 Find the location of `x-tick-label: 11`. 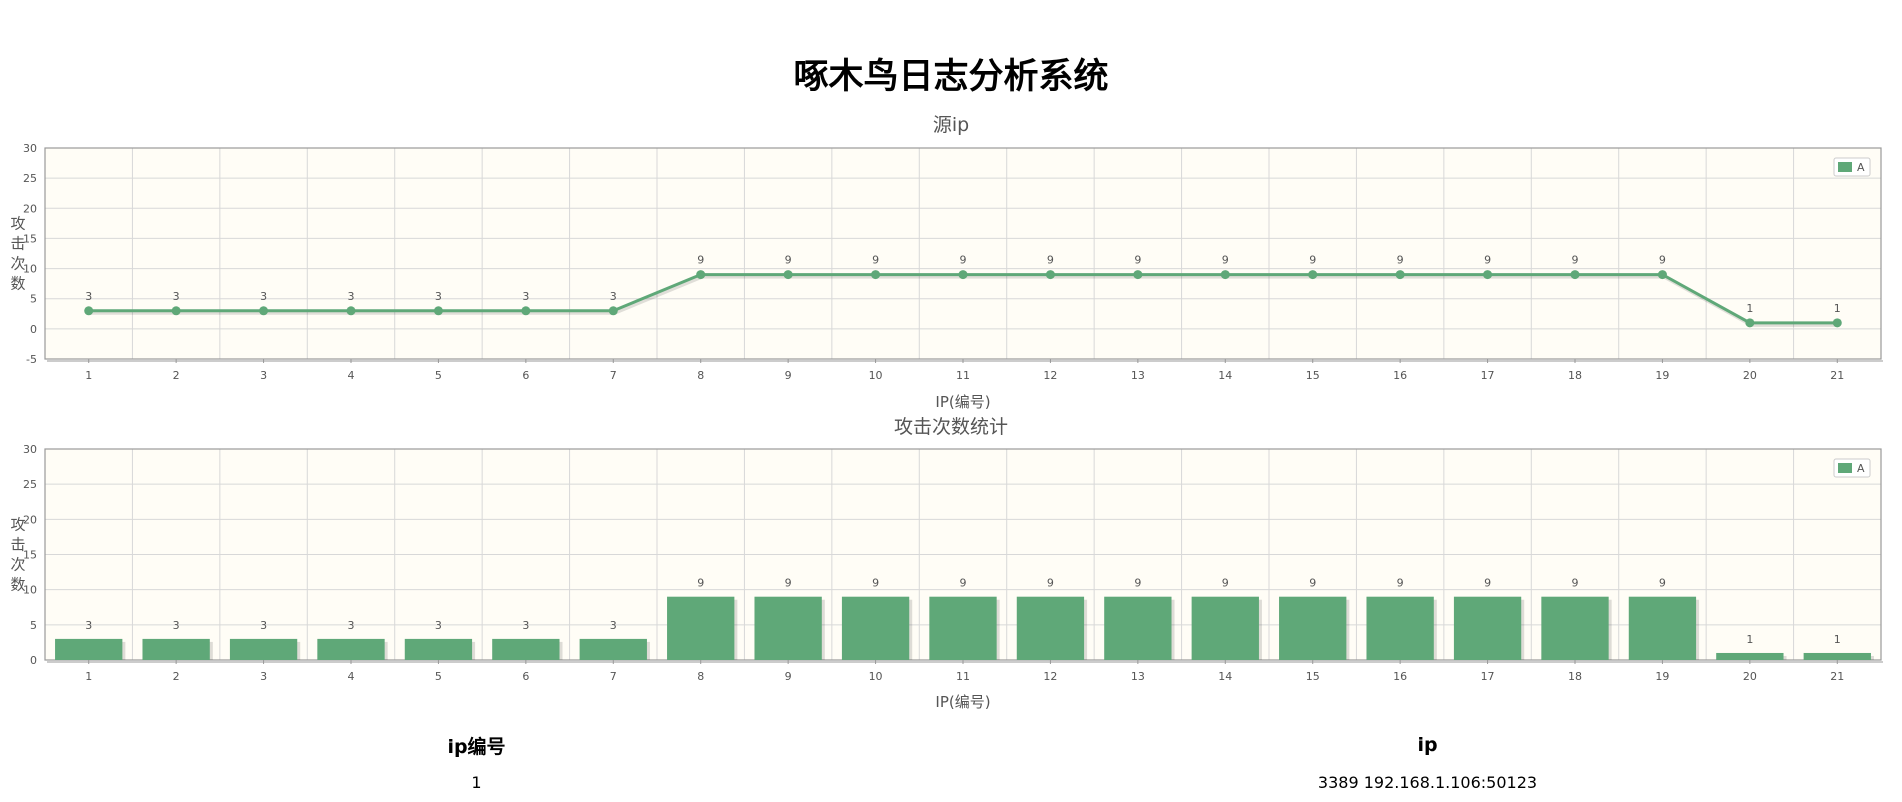

x-tick-label: 11 is located at coordinates (963, 375).